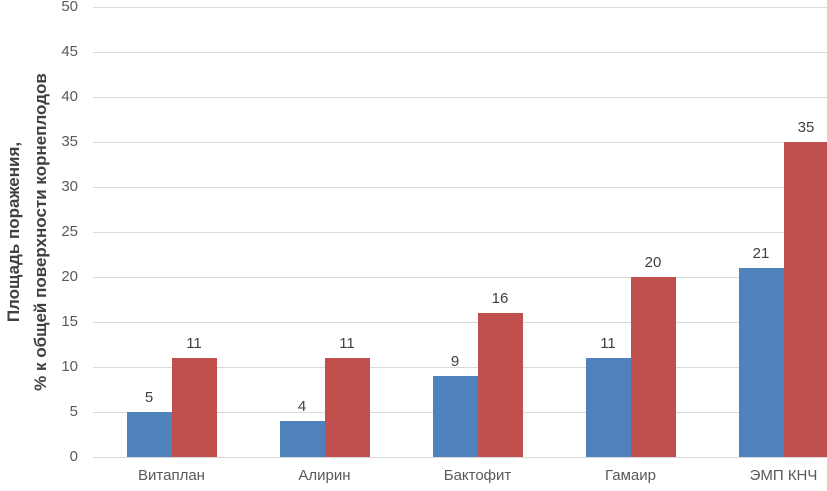 Image resolution: width=827 pixels, height=491 pixels. I want to click on category-label: Витаплан, so click(171, 475).